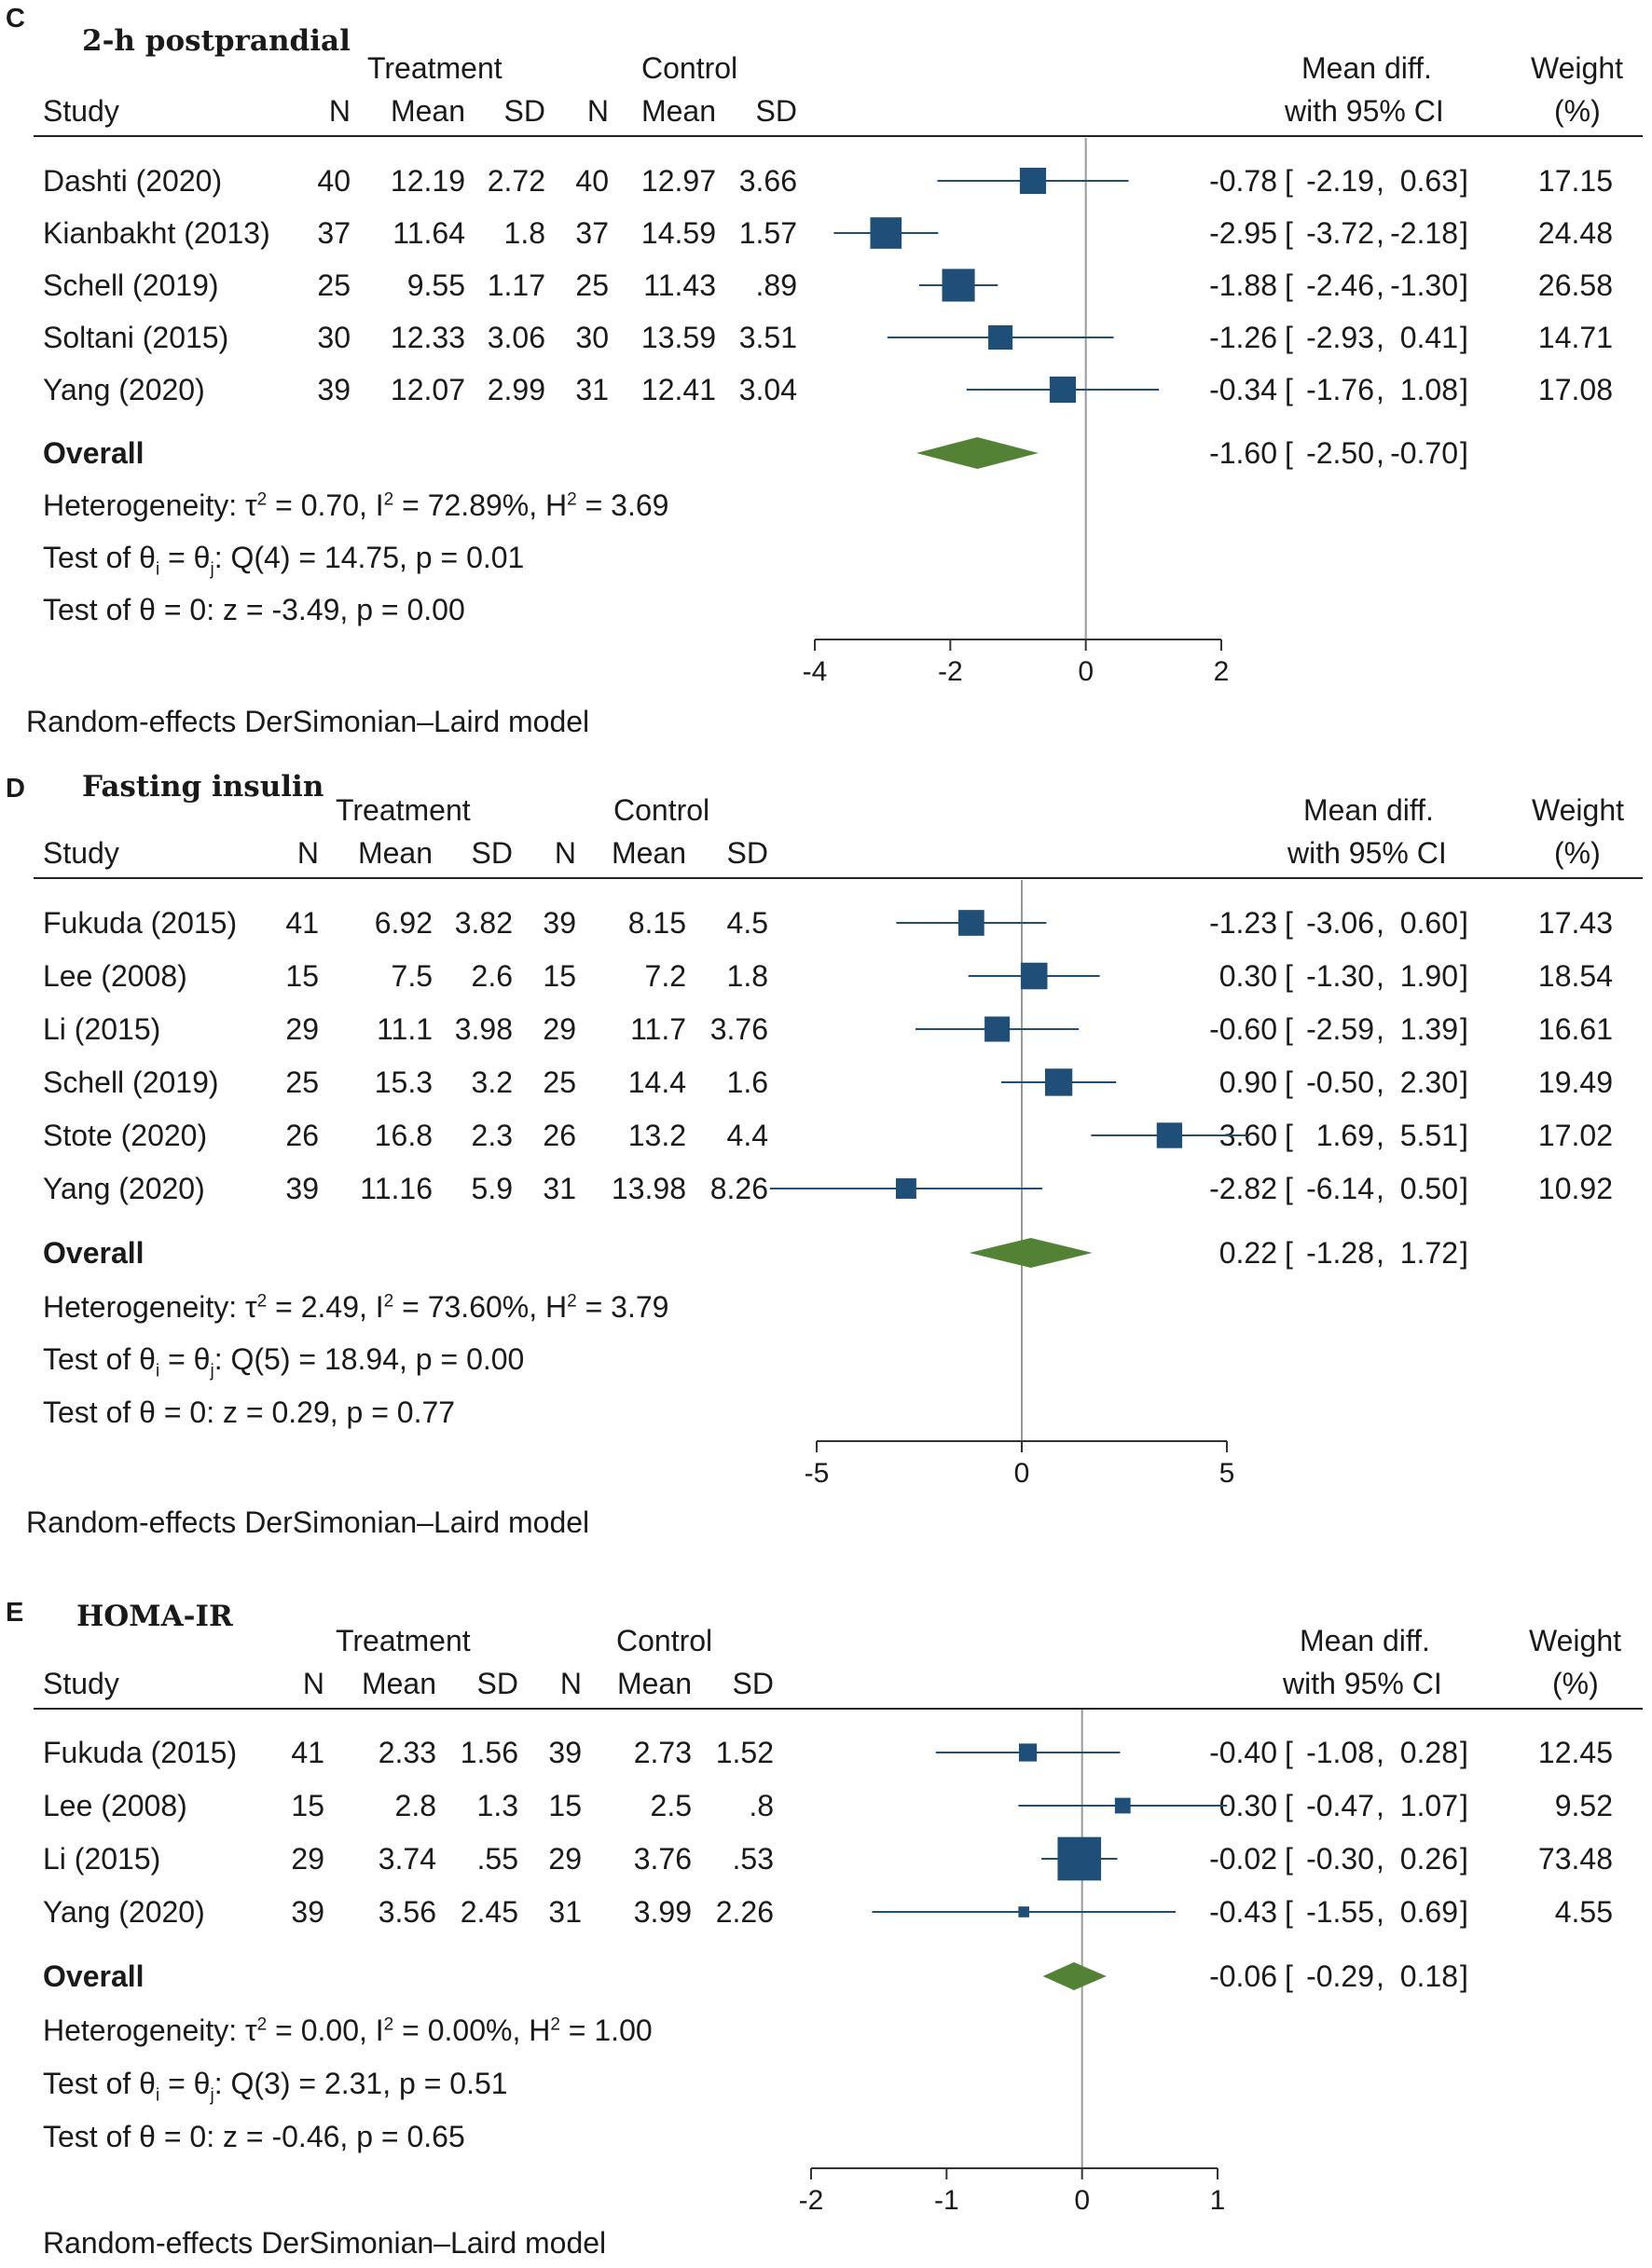 This screenshot has width=1652, height=2268. I want to click on row-t-sd: 2.45, so click(489, 1912).